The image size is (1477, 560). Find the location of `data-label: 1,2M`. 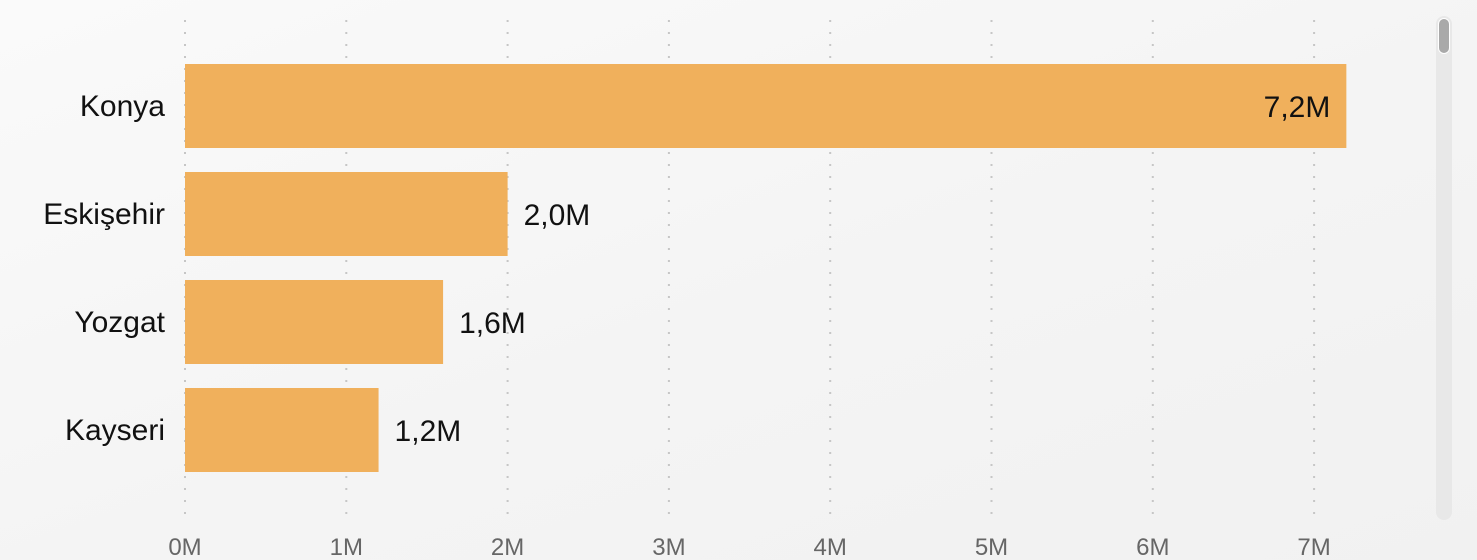

data-label: 1,2M is located at coordinates (428, 431).